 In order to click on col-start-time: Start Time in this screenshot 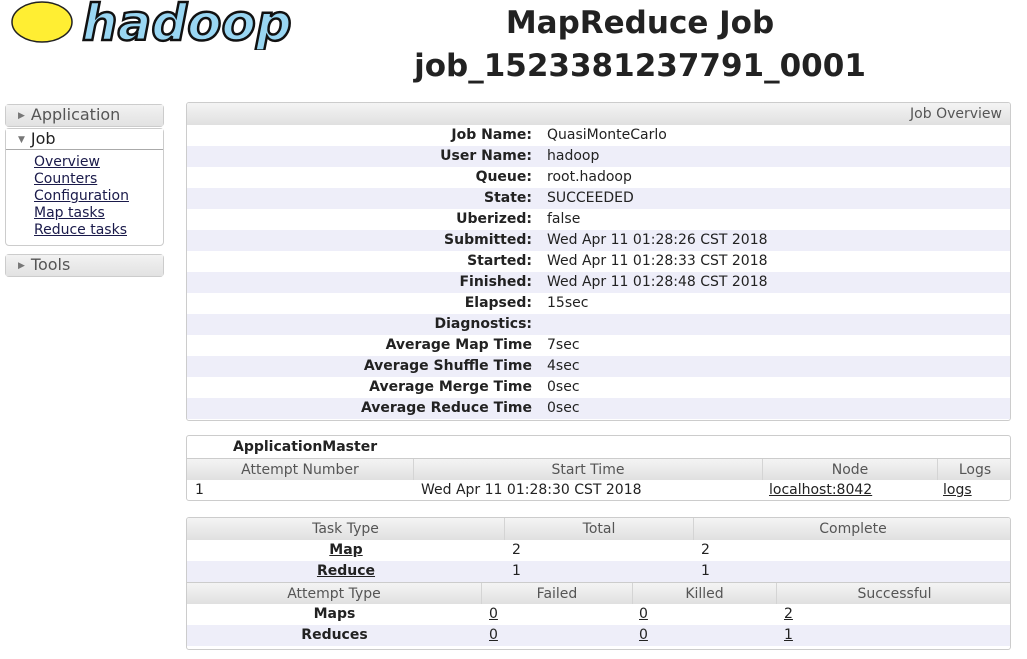, I will do `click(588, 469)`.